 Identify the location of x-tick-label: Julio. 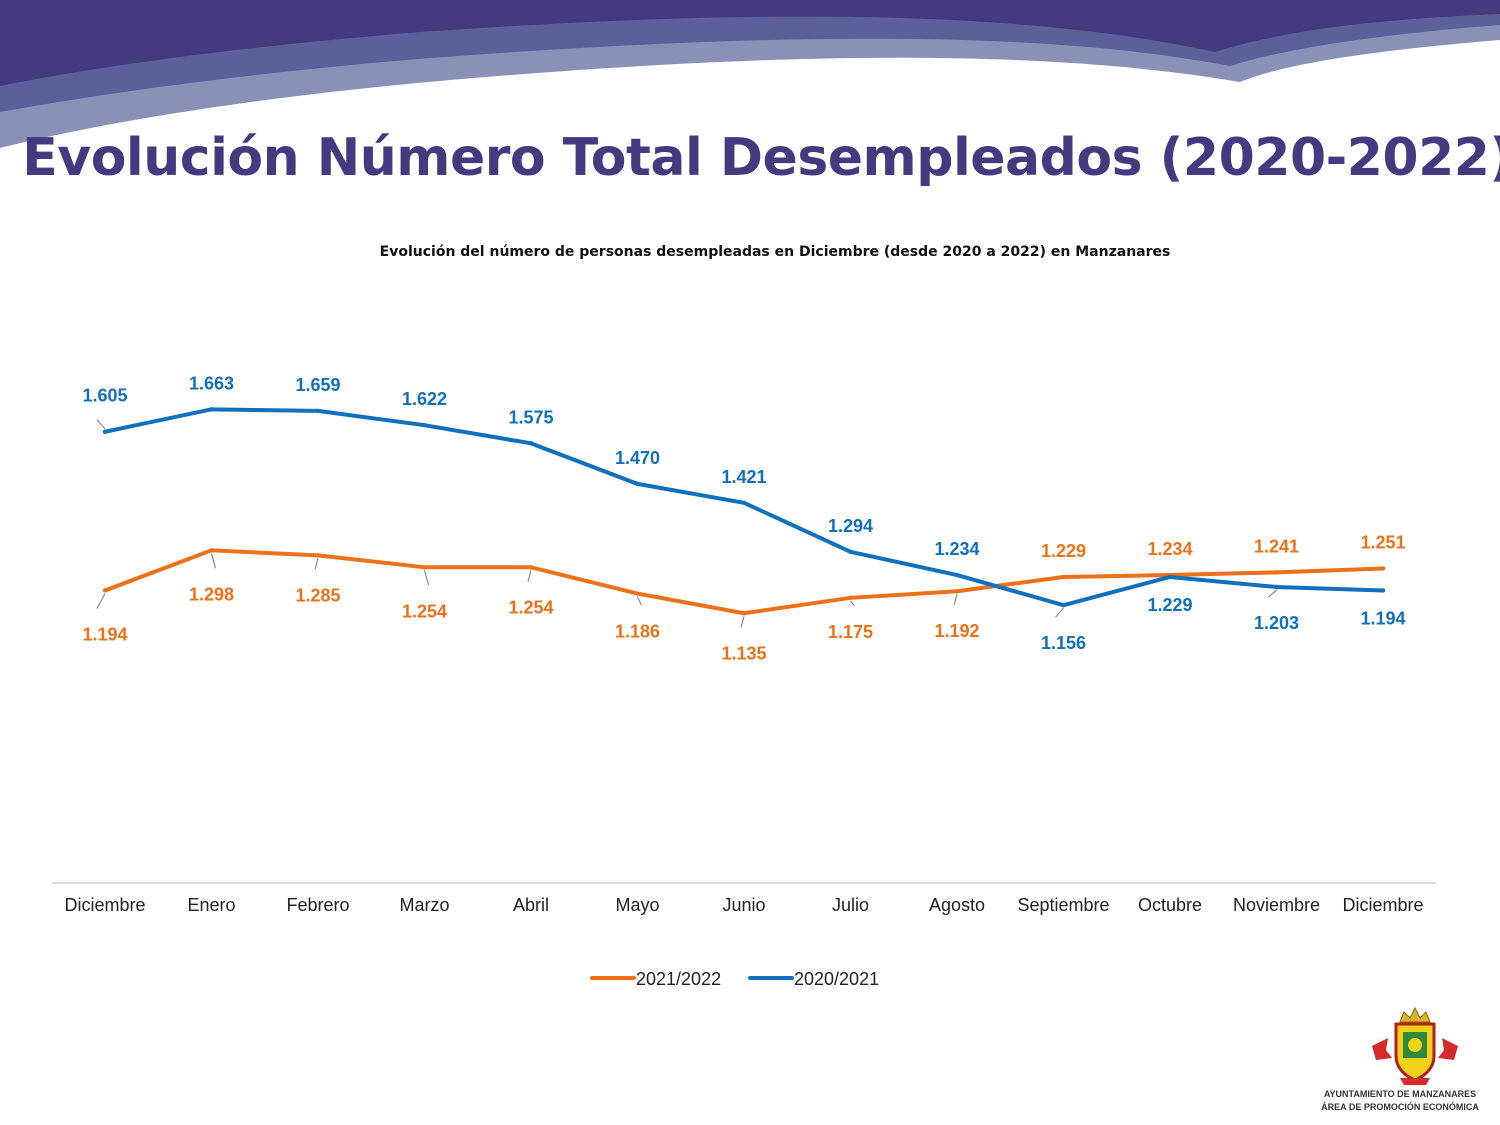
(850, 905).